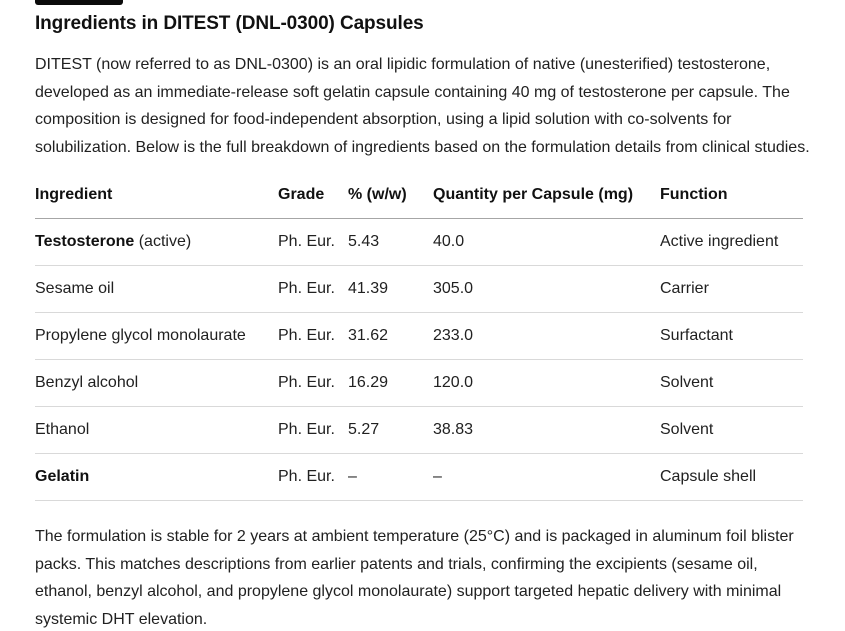  Describe the element at coordinates (368, 335) in the screenshot. I see `percent-cell: 31.62` at that location.